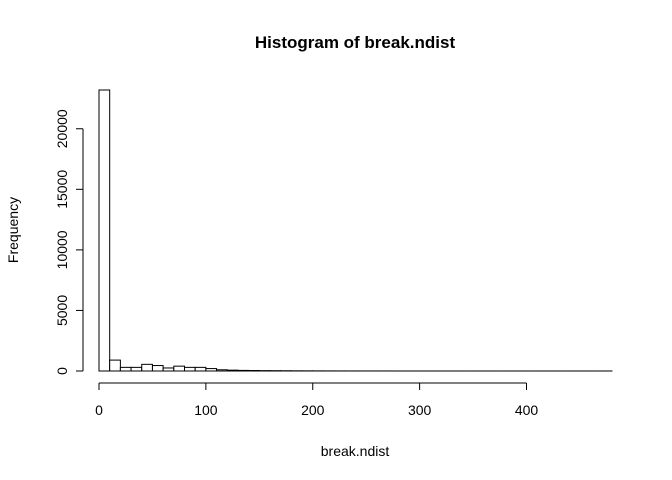 Image resolution: width=672 pixels, height=480 pixels. I want to click on y-tick-label: 15000, so click(62, 189).